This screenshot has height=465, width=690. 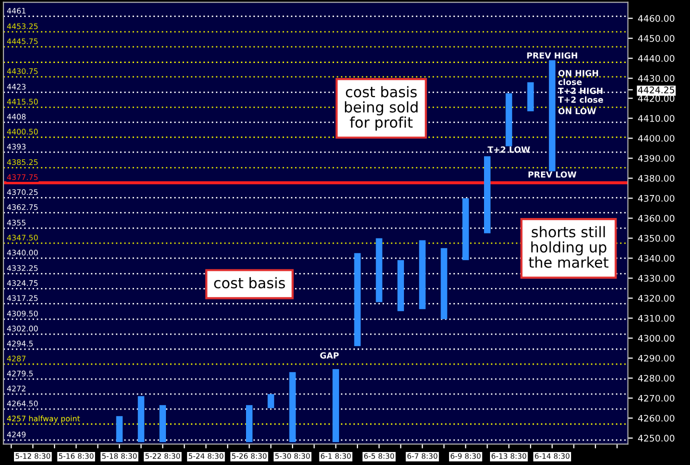 I want to click on y-tick-label: 4300.00, so click(x=656, y=338).